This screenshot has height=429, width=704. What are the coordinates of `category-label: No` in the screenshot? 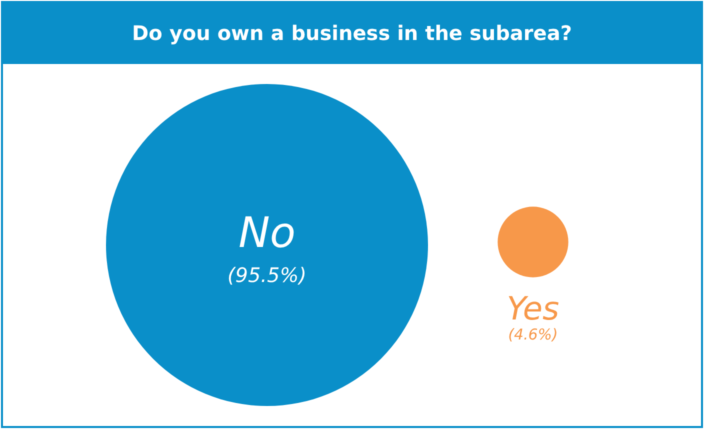 It's located at (267, 232).